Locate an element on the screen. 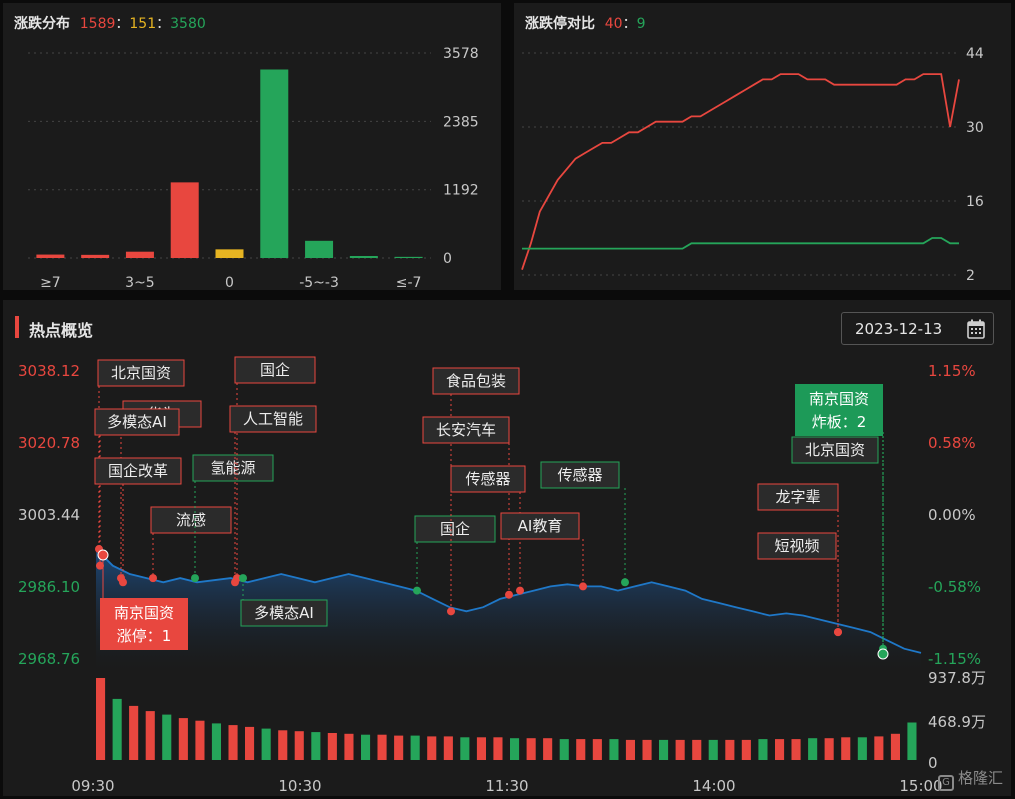 The width and height of the screenshot is (1015, 799). x-tick-label: ≥7 is located at coordinates (50, 282).